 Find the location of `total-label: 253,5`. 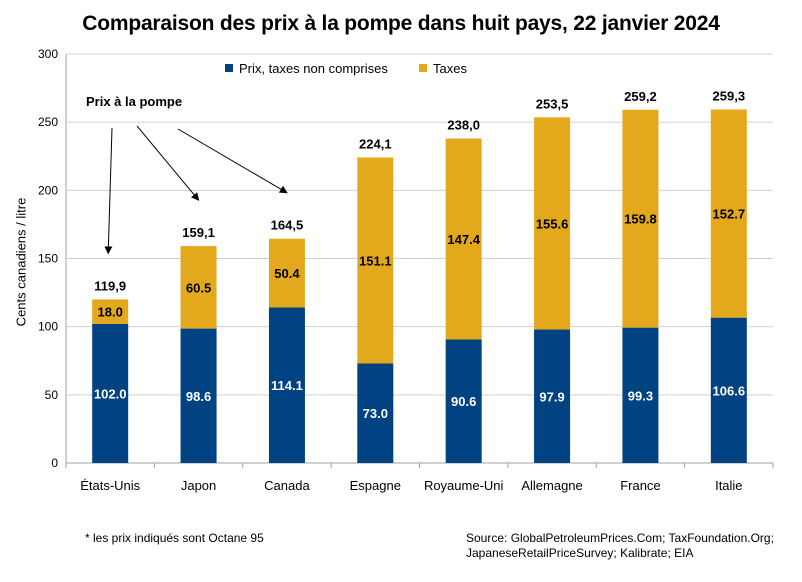

total-label: 253,5 is located at coordinates (552, 103).